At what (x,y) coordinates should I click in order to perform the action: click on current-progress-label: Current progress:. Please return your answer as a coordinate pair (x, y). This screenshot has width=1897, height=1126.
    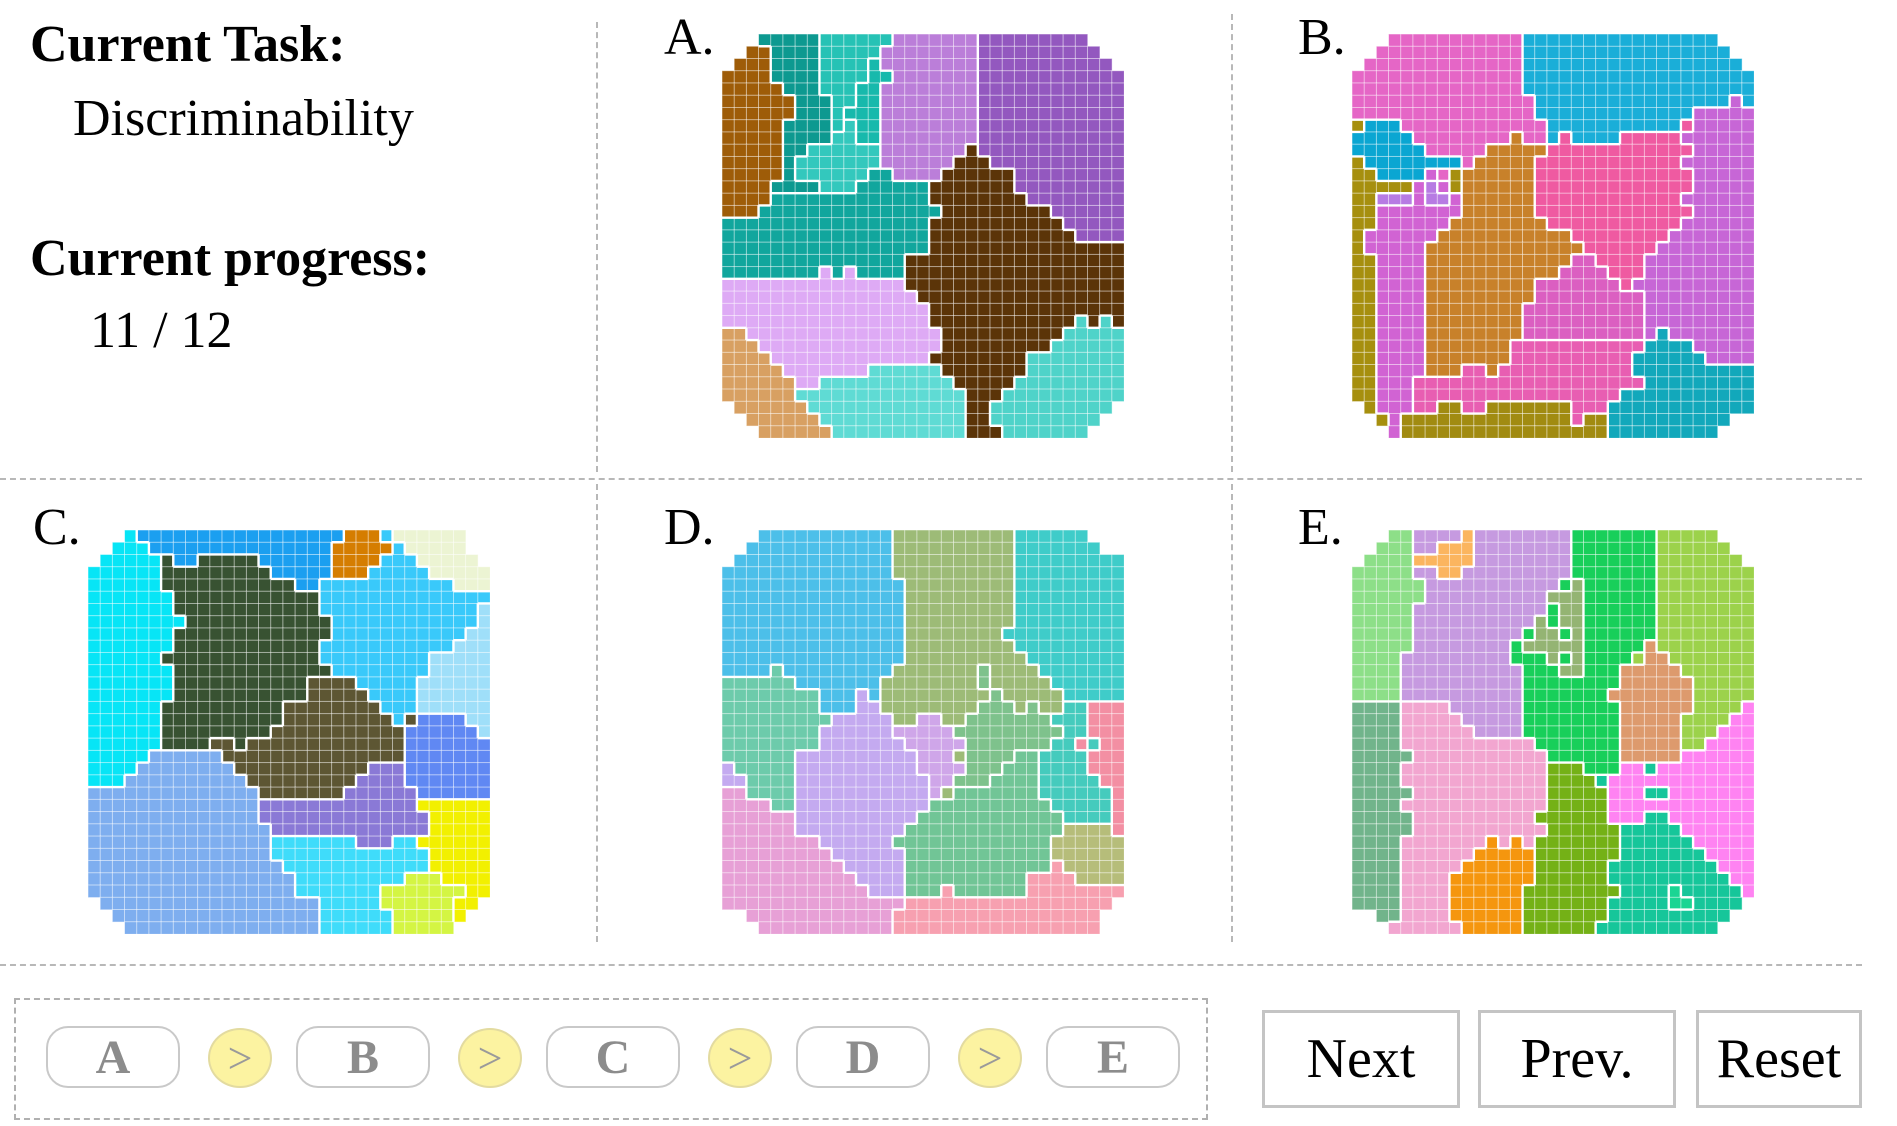
    Looking at the image, I should click on (230, 258).